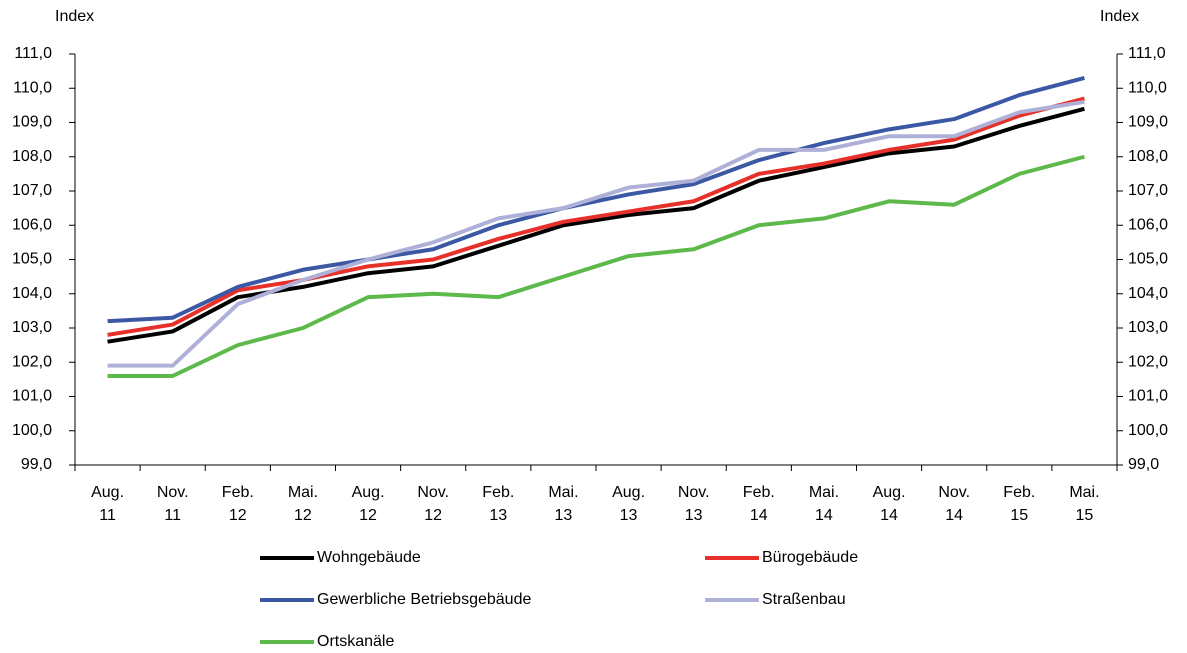 The height and width of the screenshot is (653, 1187). What do you see at coordinates (32, 87) in the screenshot?
I see `y-tick-label: 110,0` at bounding box center [32, 87].